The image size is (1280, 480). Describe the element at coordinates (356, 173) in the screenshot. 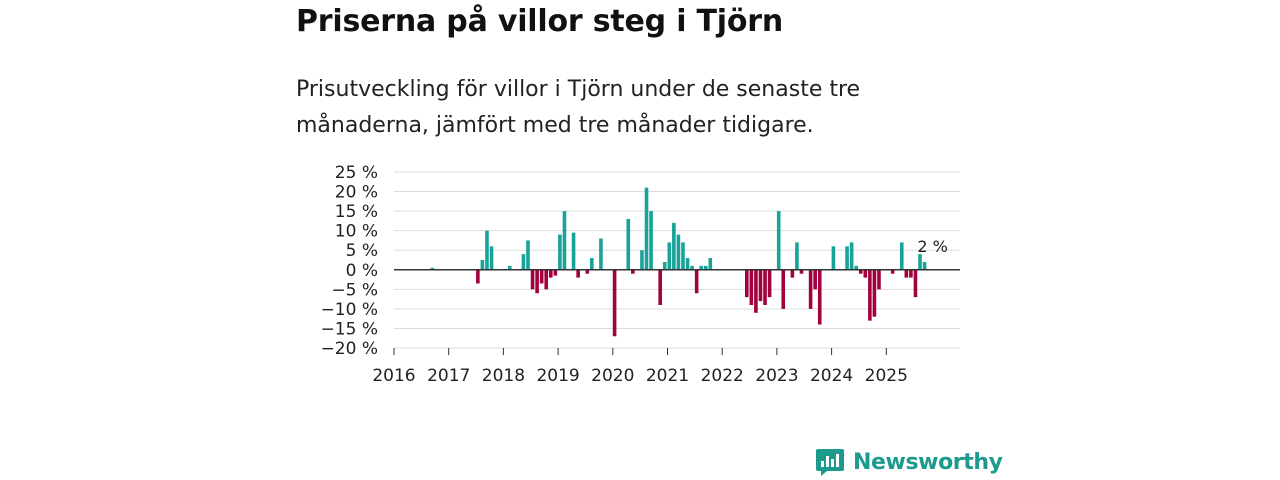

I see `y-tick-label: 25 %` at that location.